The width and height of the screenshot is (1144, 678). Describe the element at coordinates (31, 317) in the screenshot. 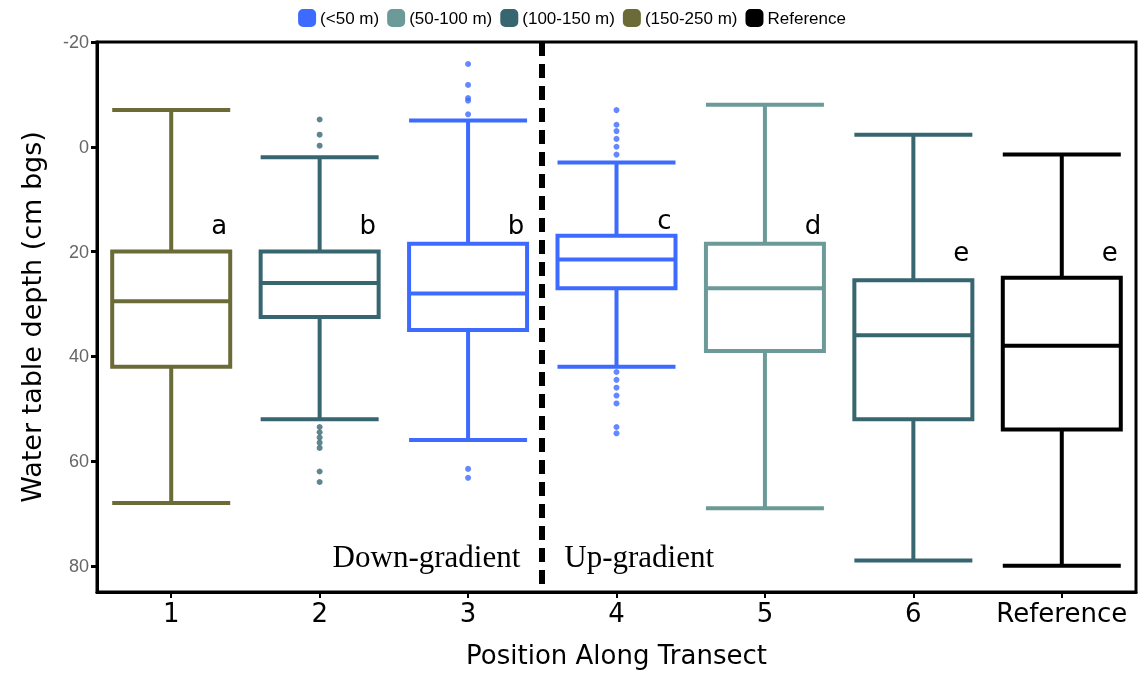

I see `y-axis-title: Water table depth (cm bgs)` at that location.